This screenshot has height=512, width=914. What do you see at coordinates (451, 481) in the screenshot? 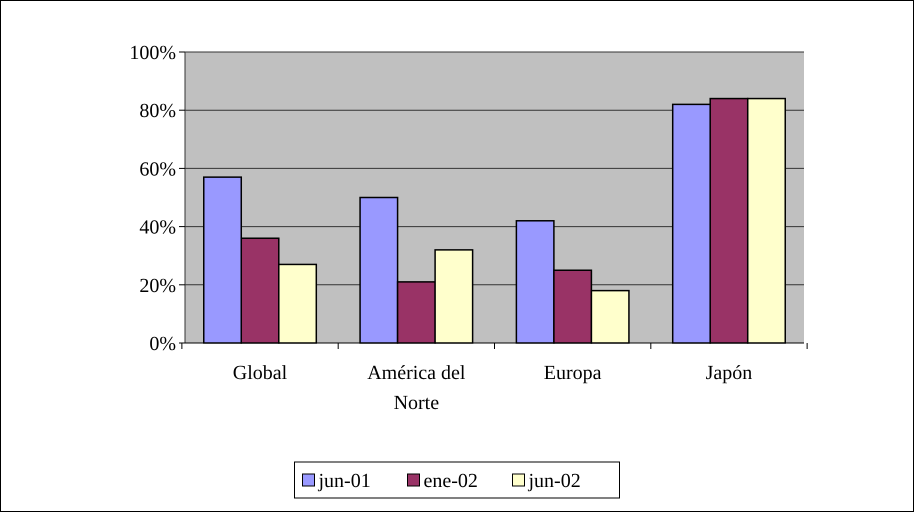
I see `legend-label: ene-02` at bounding box center [451, 481].